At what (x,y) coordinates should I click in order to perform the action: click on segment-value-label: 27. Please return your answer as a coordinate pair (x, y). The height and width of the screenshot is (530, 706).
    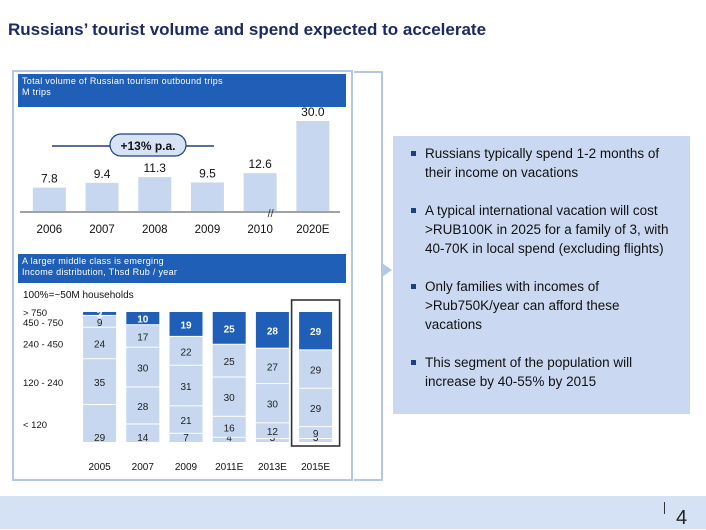
    Looking at the image, I should click on (273, 367).